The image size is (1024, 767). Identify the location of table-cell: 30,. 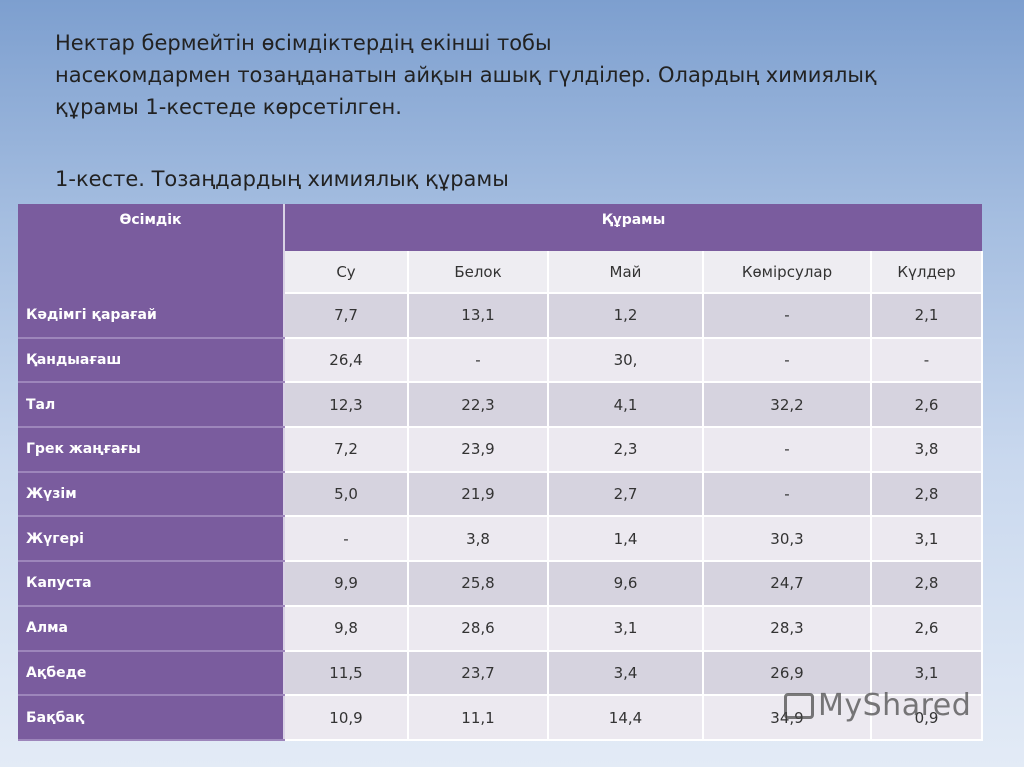
(626, 360).